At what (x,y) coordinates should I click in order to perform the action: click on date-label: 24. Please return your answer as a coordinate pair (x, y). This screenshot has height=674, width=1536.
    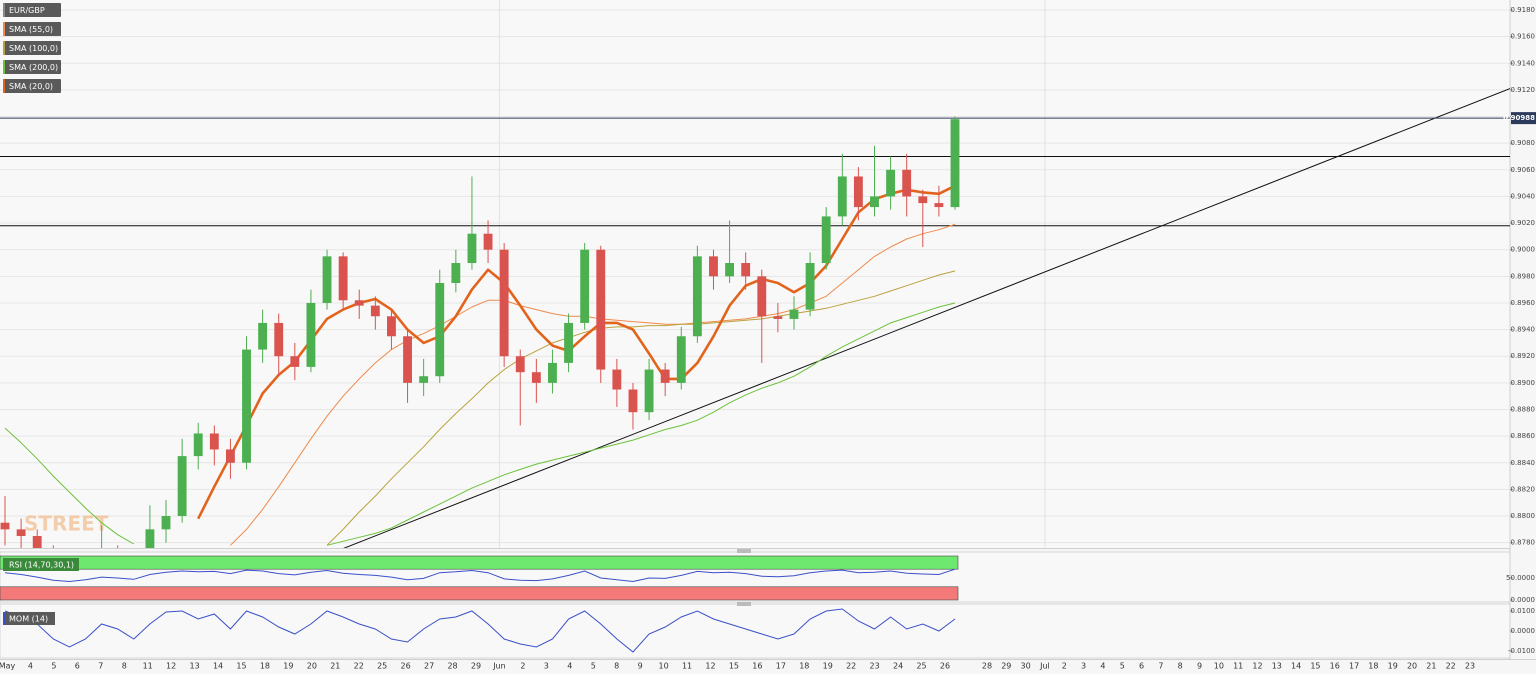
    Looking at the image, I should click on (898, 666).